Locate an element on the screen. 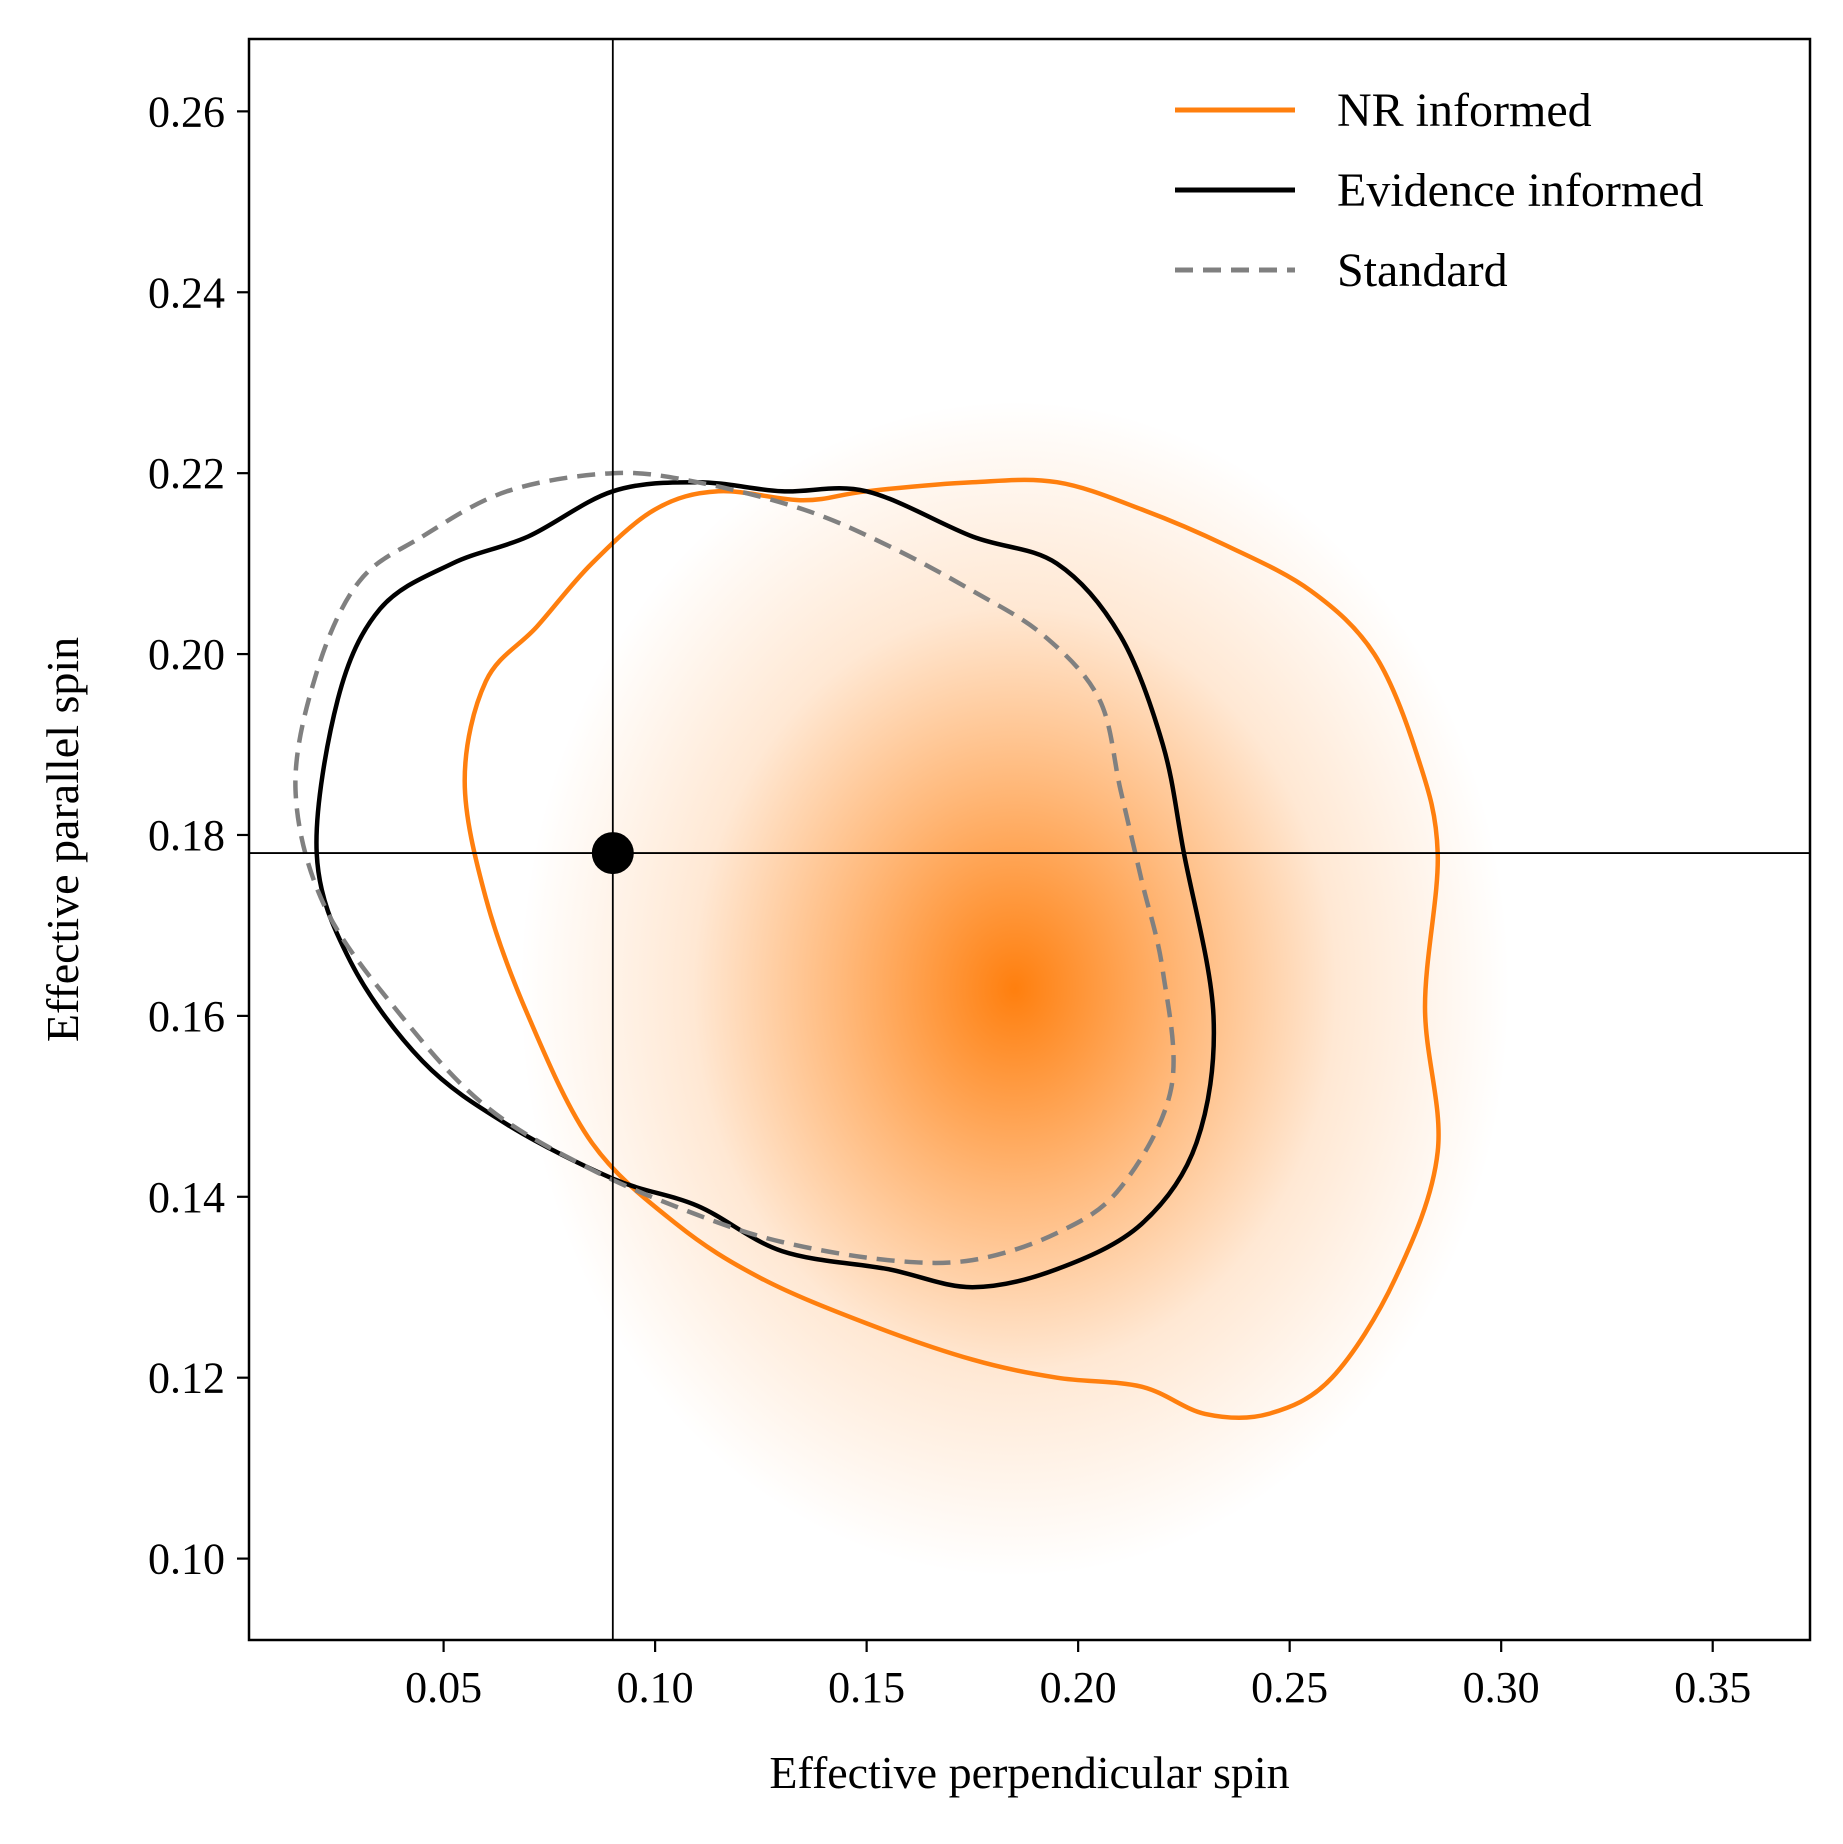 The width and height of the screenshot is (1843, 1844). y-axis-label: Effective parallel spin is located at coordinates (62, 839).